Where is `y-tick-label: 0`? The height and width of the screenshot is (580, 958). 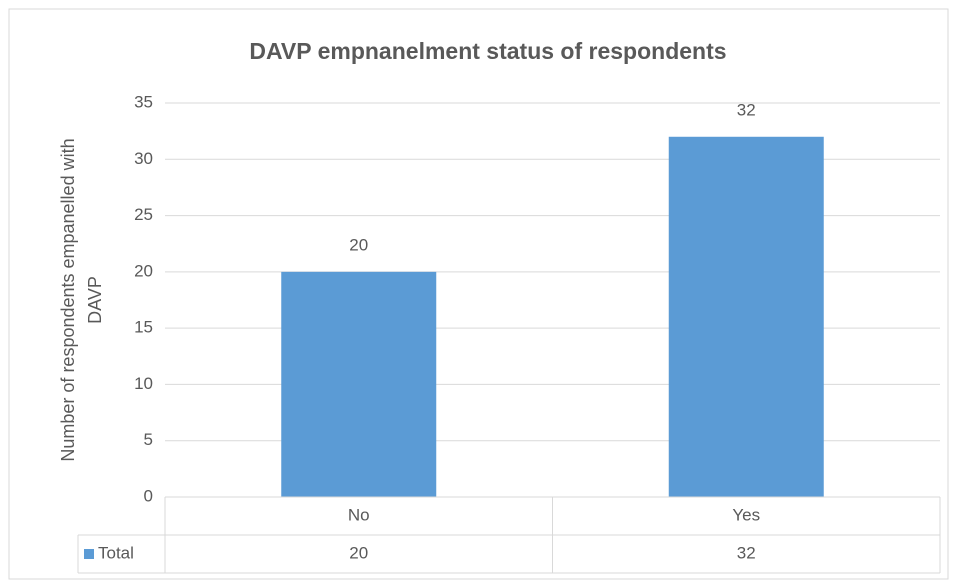
y-tick-label: 0 is located at coordinates (148, 495).